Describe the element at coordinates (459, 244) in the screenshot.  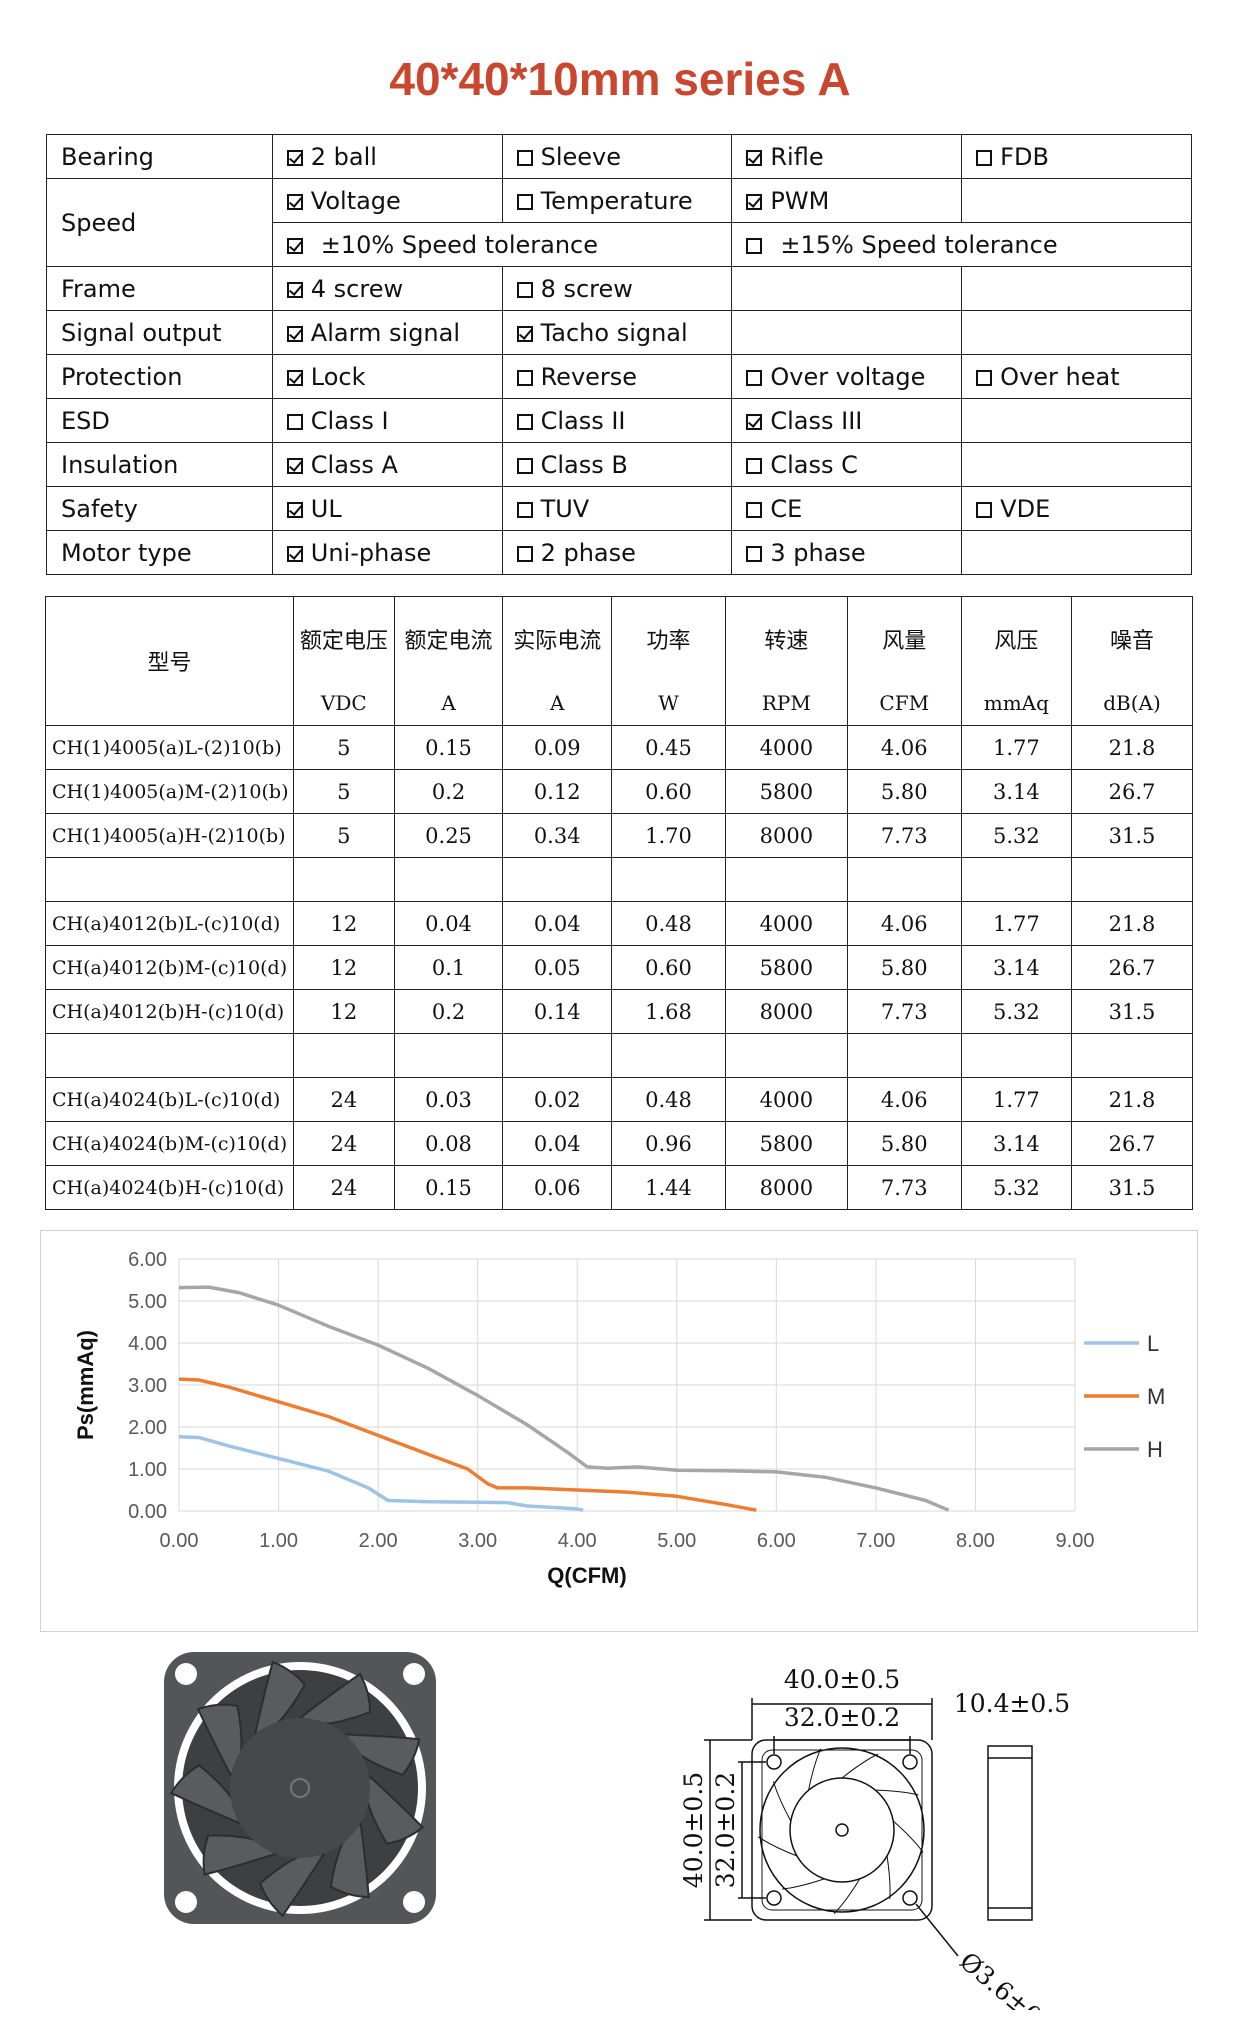
I see `spec-option-label: ±10% Speed tolerance` at that location.